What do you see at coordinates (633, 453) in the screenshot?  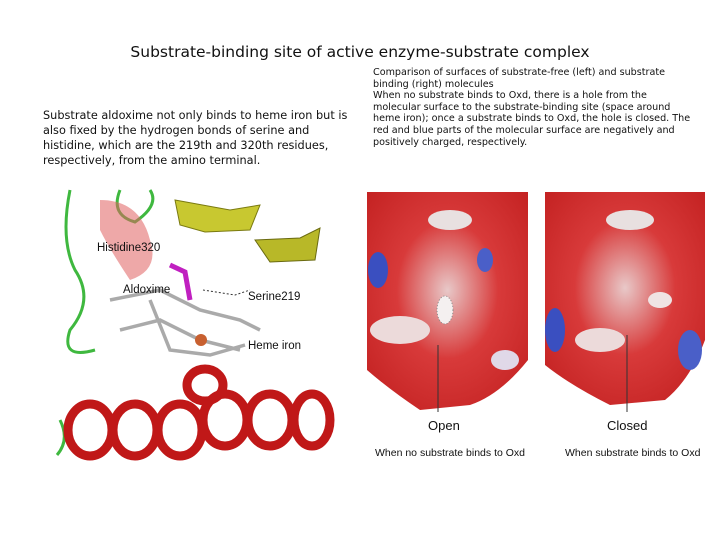 I see `panel-caption: When substrate binds to Oxd` at bounding box center [633, 453].